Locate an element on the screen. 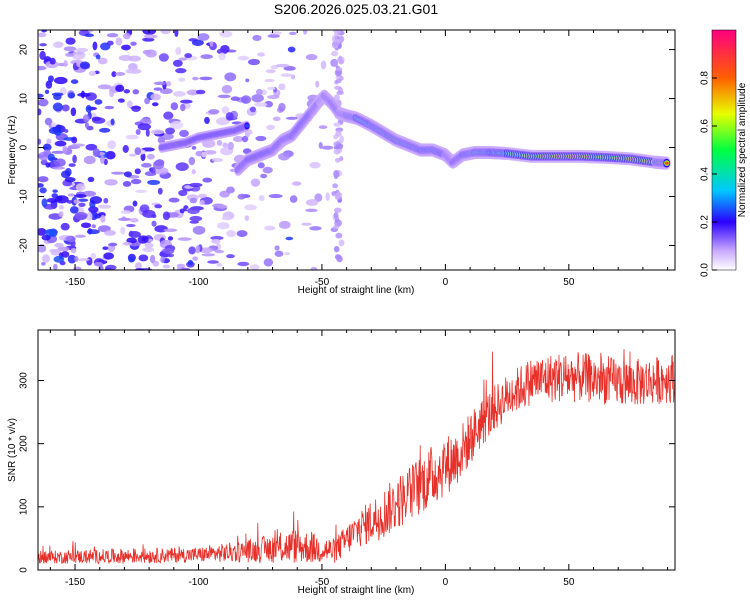 The width and height of the screenshot is (750, 600). ridge-core is located at coordinates (666, 163).